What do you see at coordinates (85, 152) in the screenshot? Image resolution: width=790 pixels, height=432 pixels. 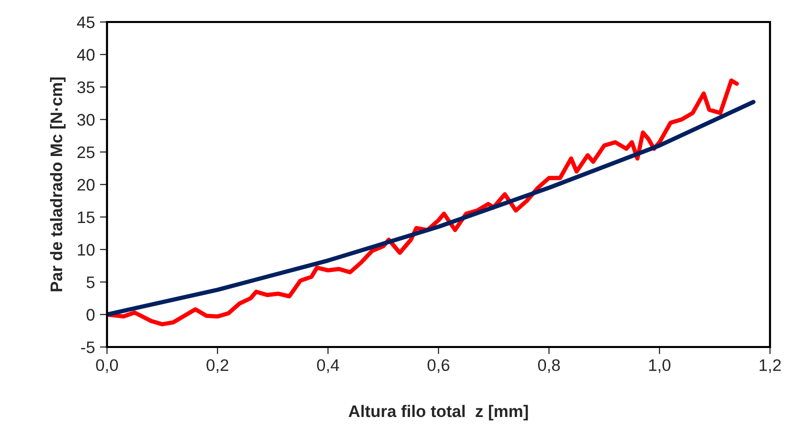 I see `y-tick-label: 25` at bounding box center [85, 152].